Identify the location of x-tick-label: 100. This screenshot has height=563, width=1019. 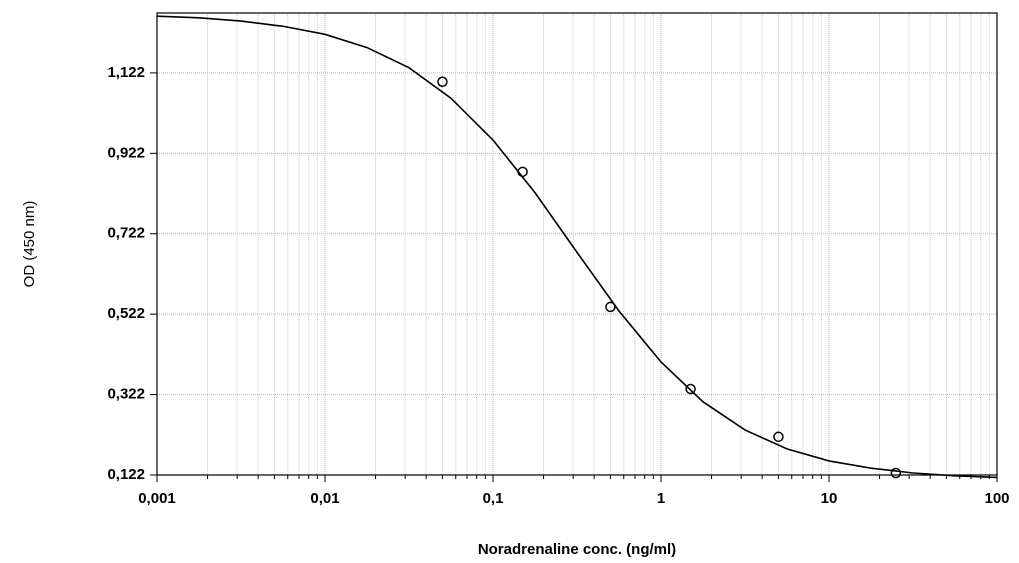
(996, 498).